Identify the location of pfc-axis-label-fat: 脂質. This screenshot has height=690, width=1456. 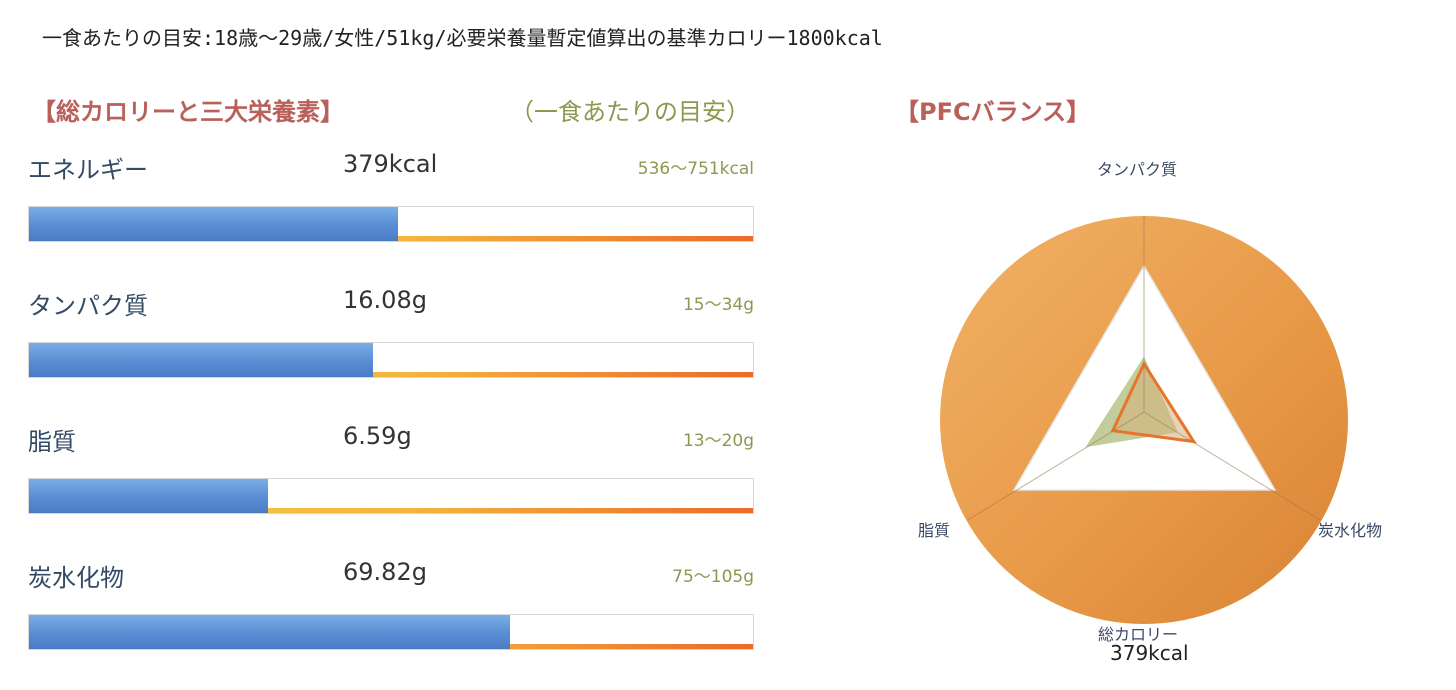
(934, 530).